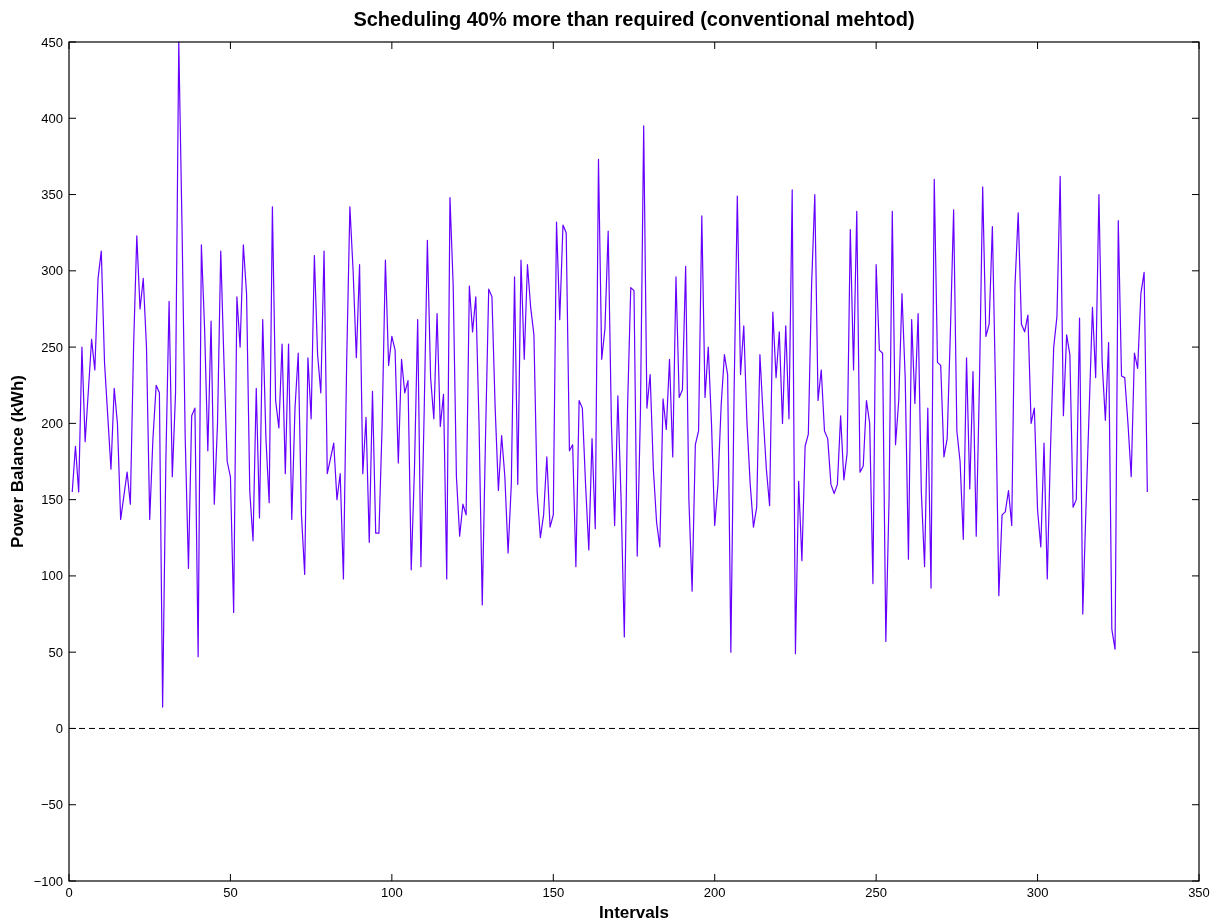 This screenshot has height=922, width=1224. I want to click on y-tick-label: 0, so click(59, 728).